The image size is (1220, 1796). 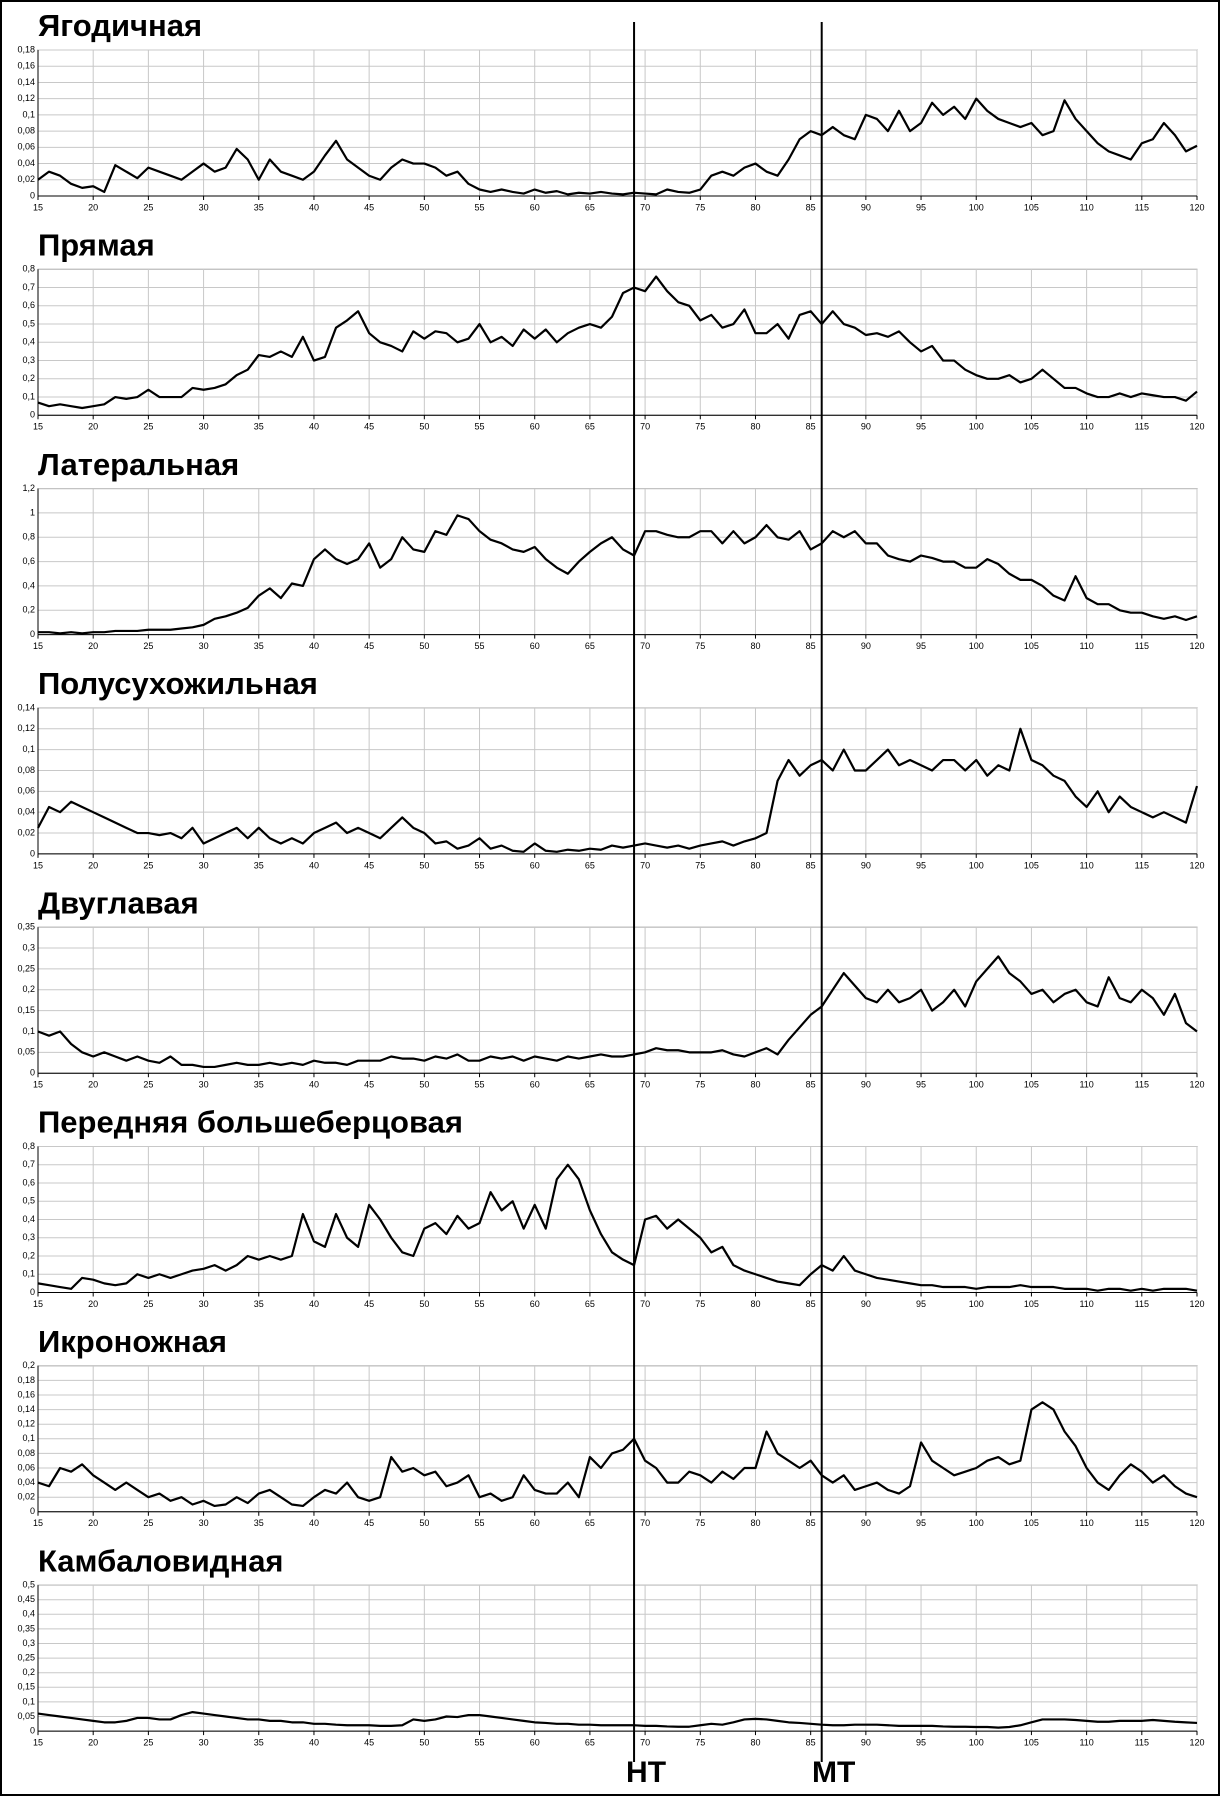 What do you see at coordinates (178, 683) in the screenshot?
I see `chart-title: Полусухожильная` at bounding box center [178, 683].